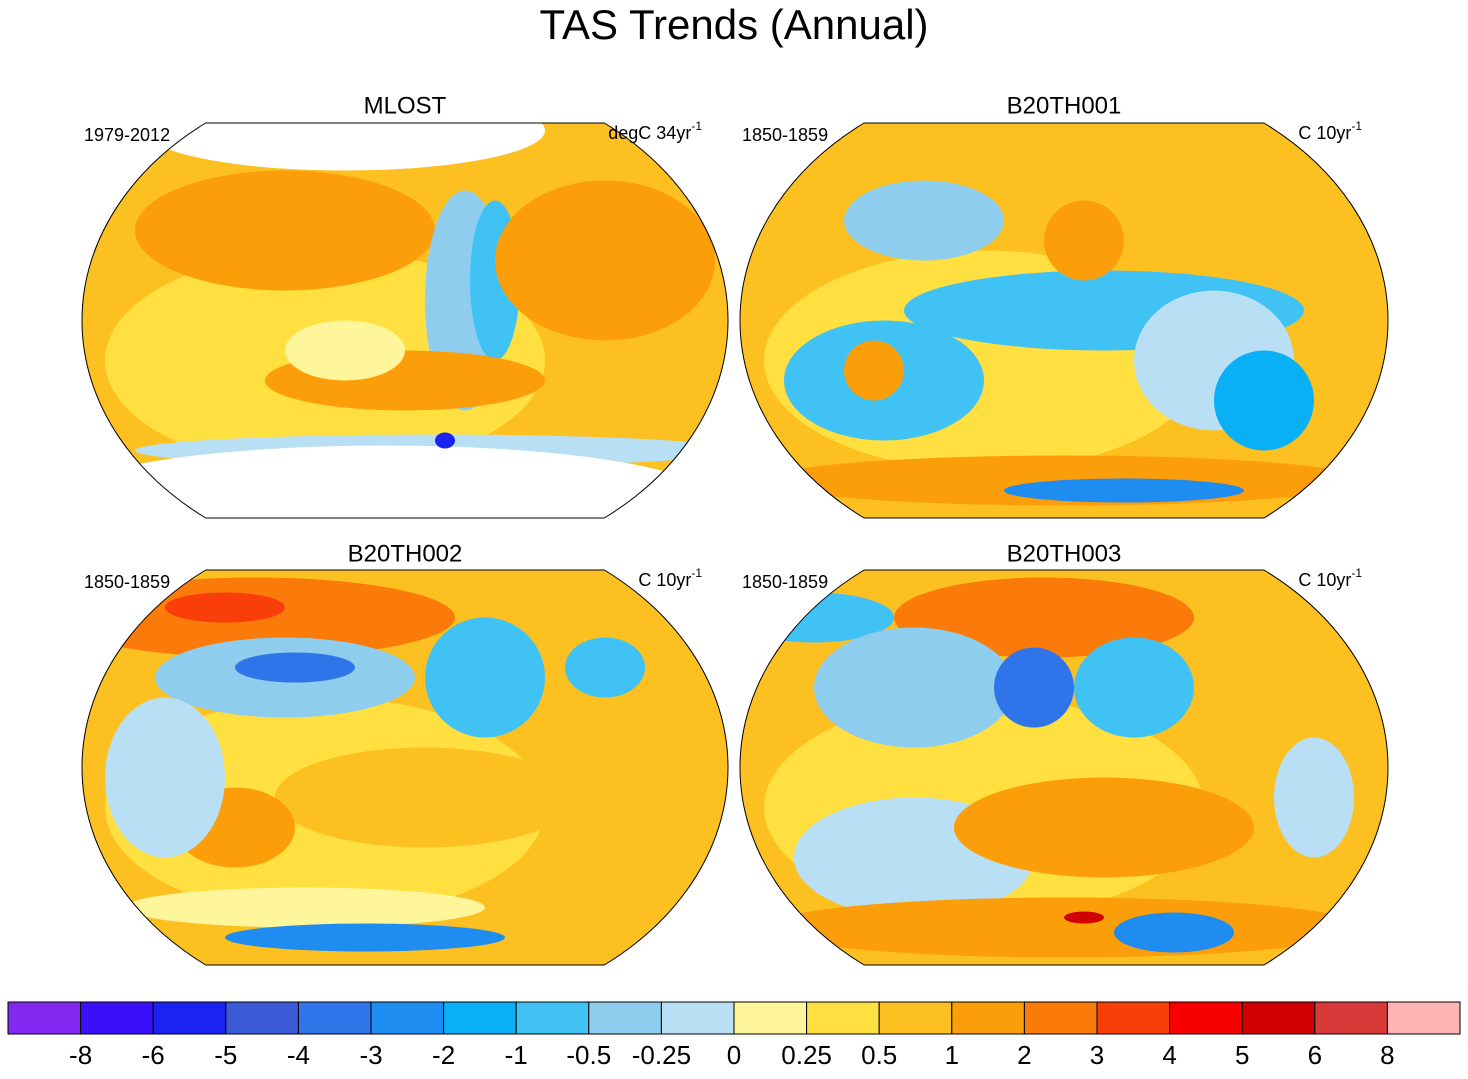 The image size is (1468, 1079). I want to click on colorbar-label: -4, so click(298, 1055).